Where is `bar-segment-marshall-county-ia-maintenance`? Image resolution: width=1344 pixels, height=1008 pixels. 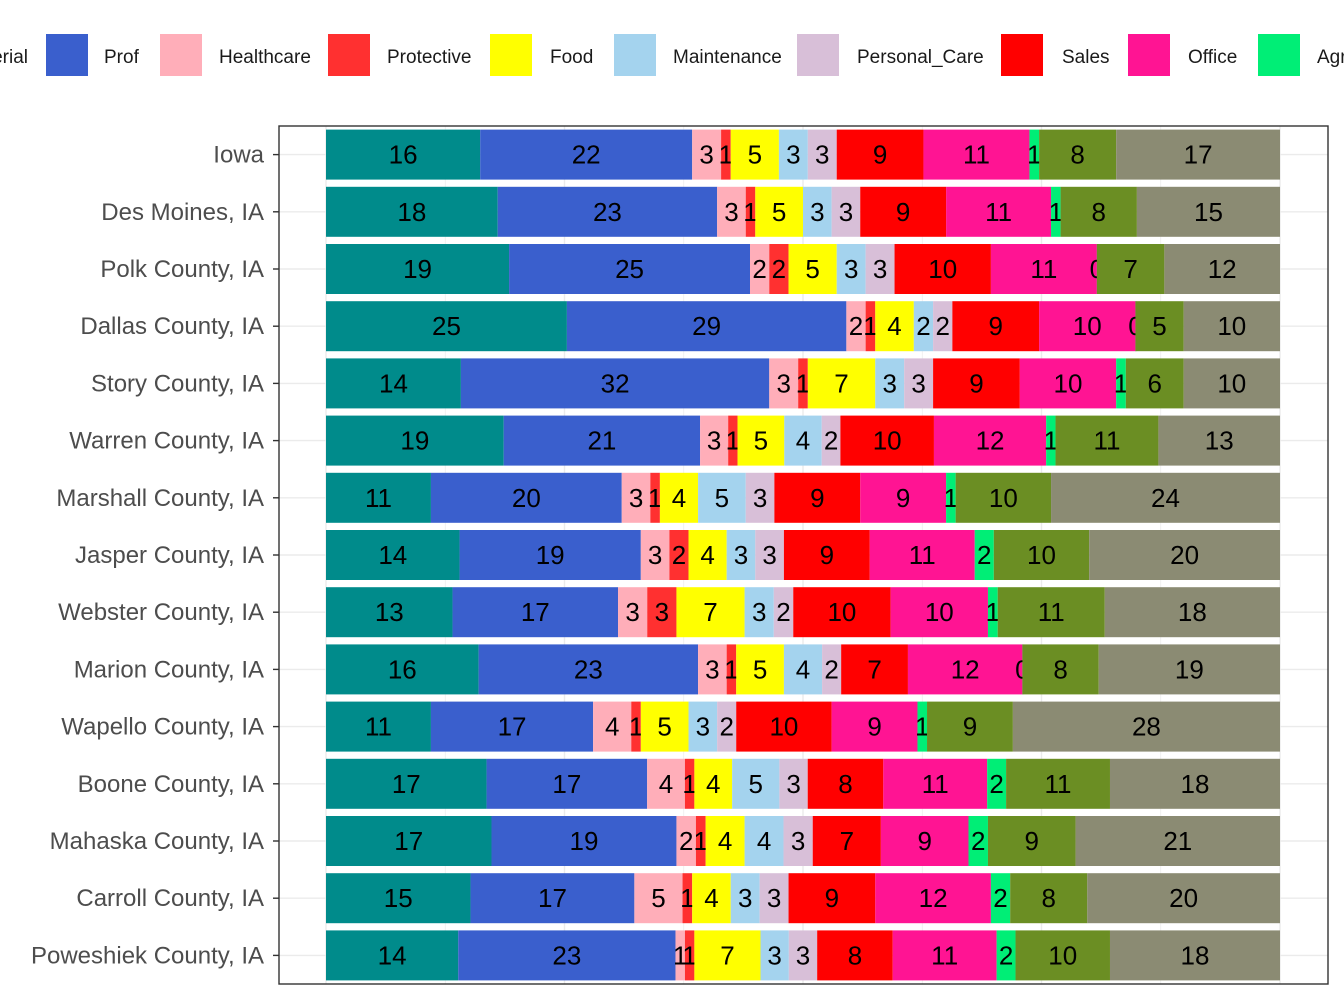
bar-segment-marshall-county-ia-maintenance is located at coordinates (722, 497).